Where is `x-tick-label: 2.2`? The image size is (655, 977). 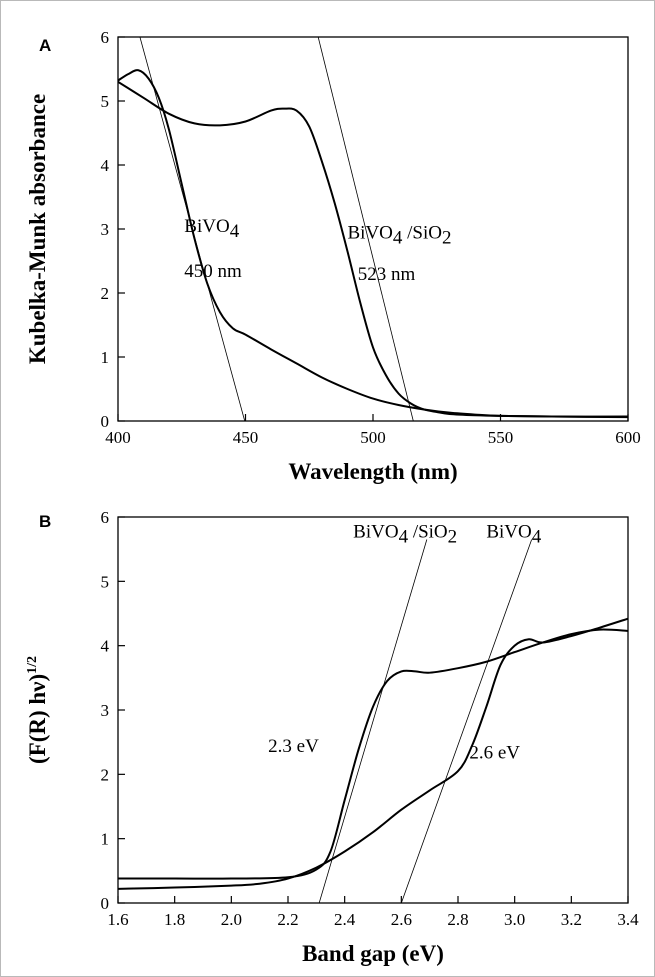
x-tick-label: 2.2 is located at coordinates (287, 919).